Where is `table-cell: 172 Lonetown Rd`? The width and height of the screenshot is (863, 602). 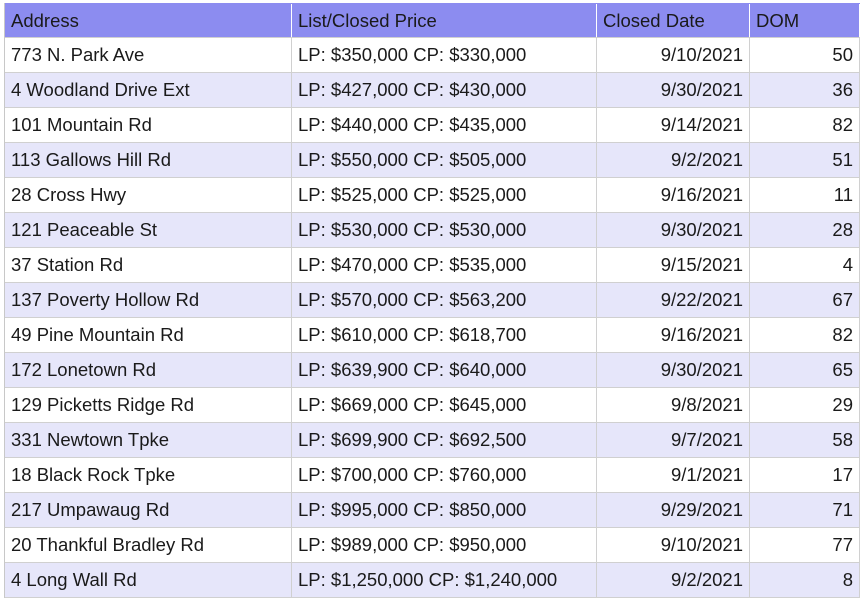 table-cell: 172 Lonetown Rd is located at coordinates (148, 370).